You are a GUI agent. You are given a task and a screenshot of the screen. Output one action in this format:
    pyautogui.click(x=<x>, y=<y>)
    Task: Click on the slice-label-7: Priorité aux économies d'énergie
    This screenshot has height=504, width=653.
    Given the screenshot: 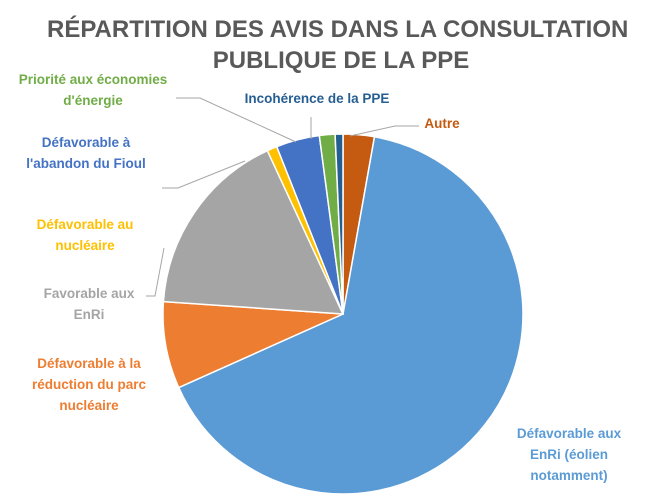 What is the action you would take?
    pyautogui.click(x=93, y=90)
    